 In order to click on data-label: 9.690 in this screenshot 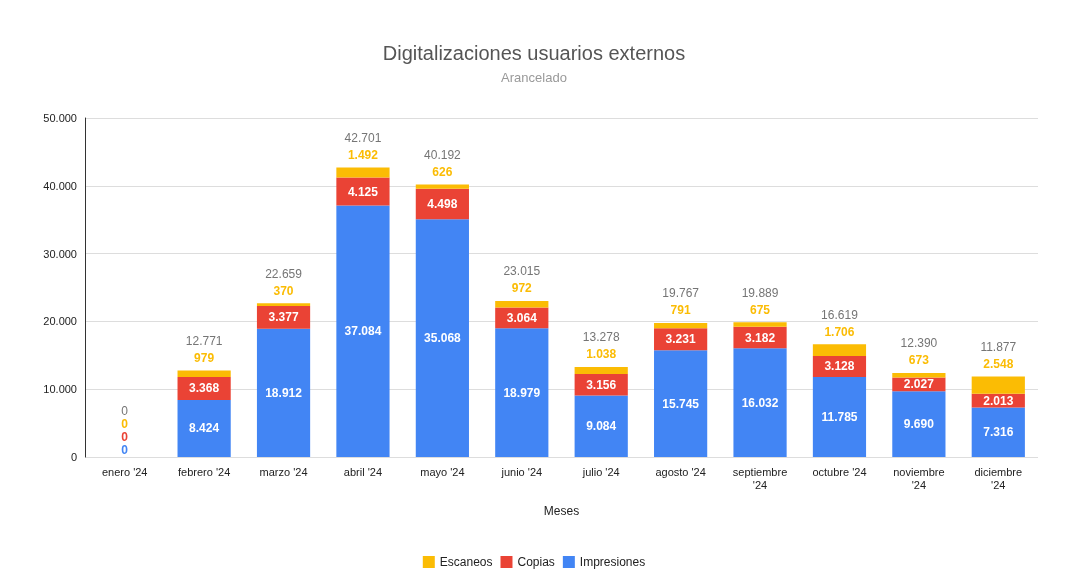, I will do `click(919, 424)`.